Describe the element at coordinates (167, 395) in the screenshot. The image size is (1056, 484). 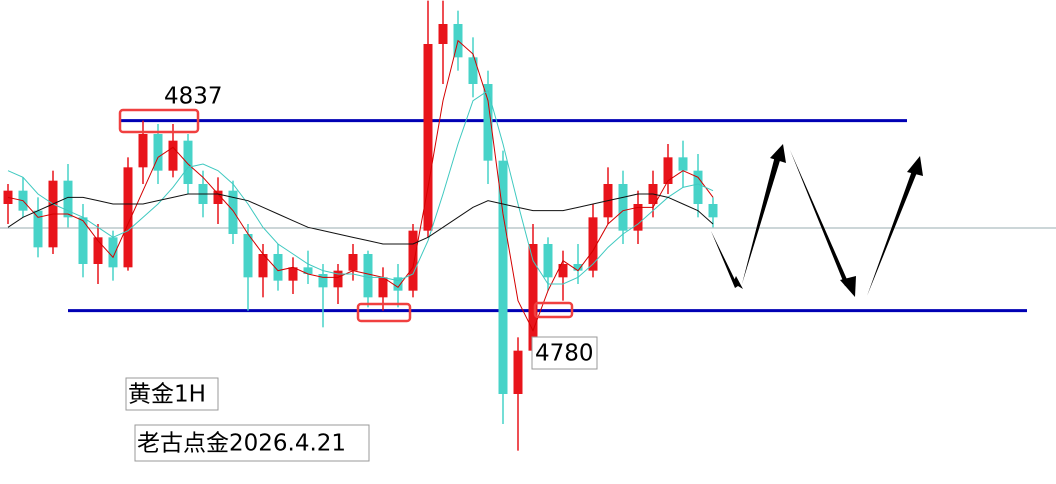
I see `annotation: 黄金1H` at that location.